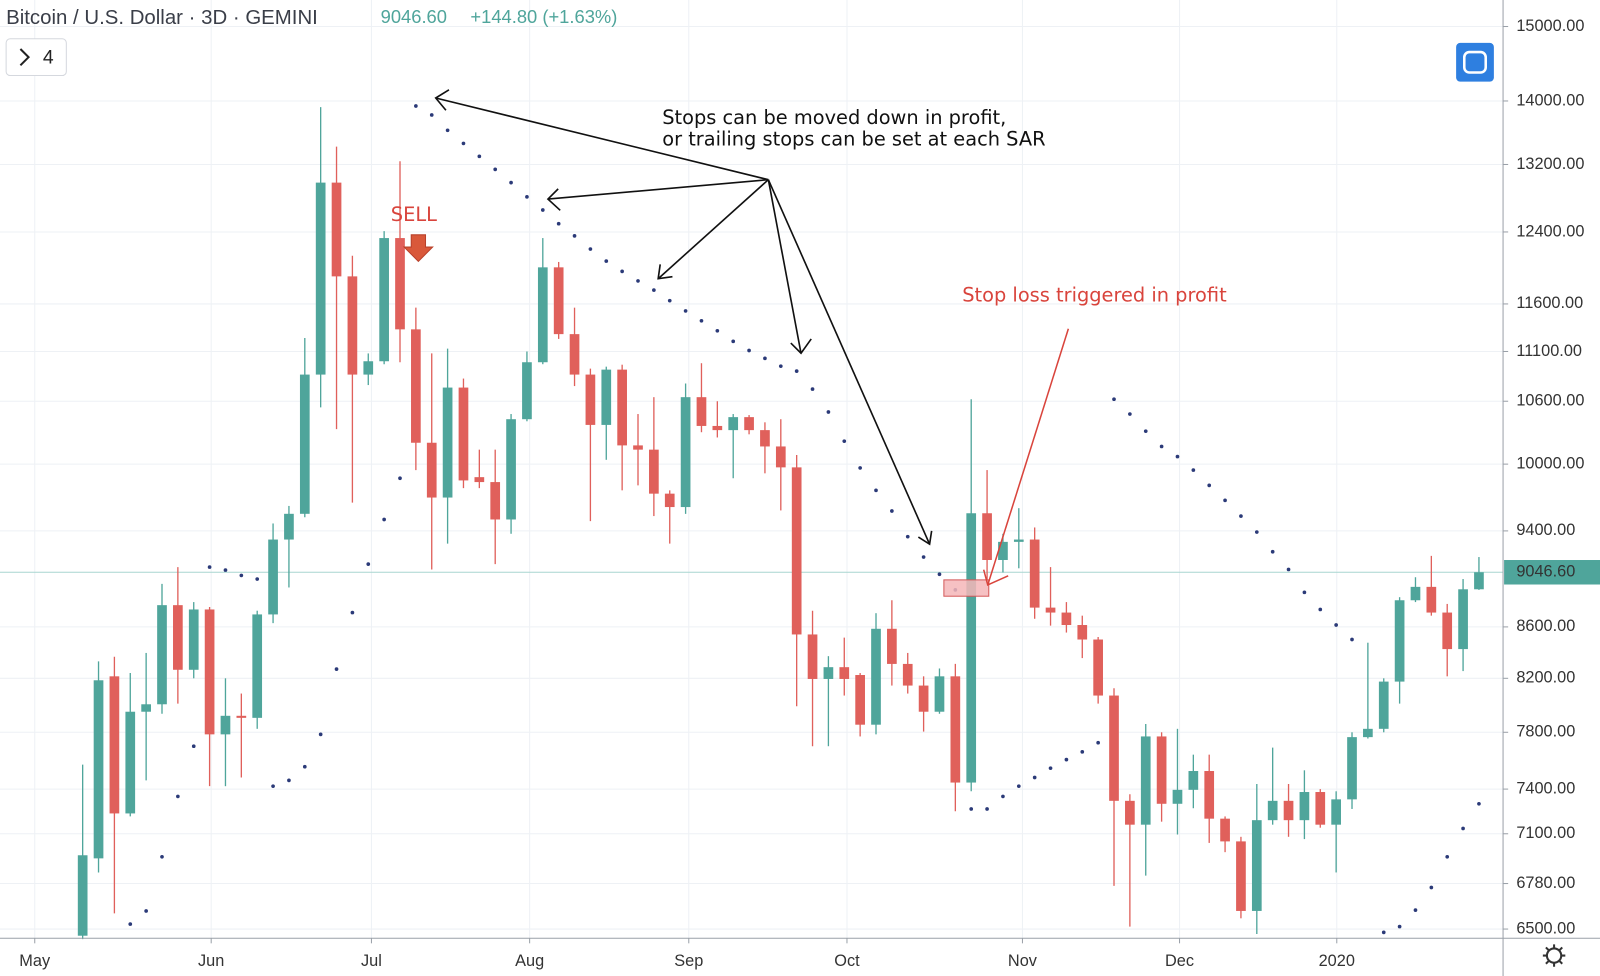  Describe the element at coordinates (1550, 26) in the screenshot. I see `y-tick-label: 15000.00` at that location.